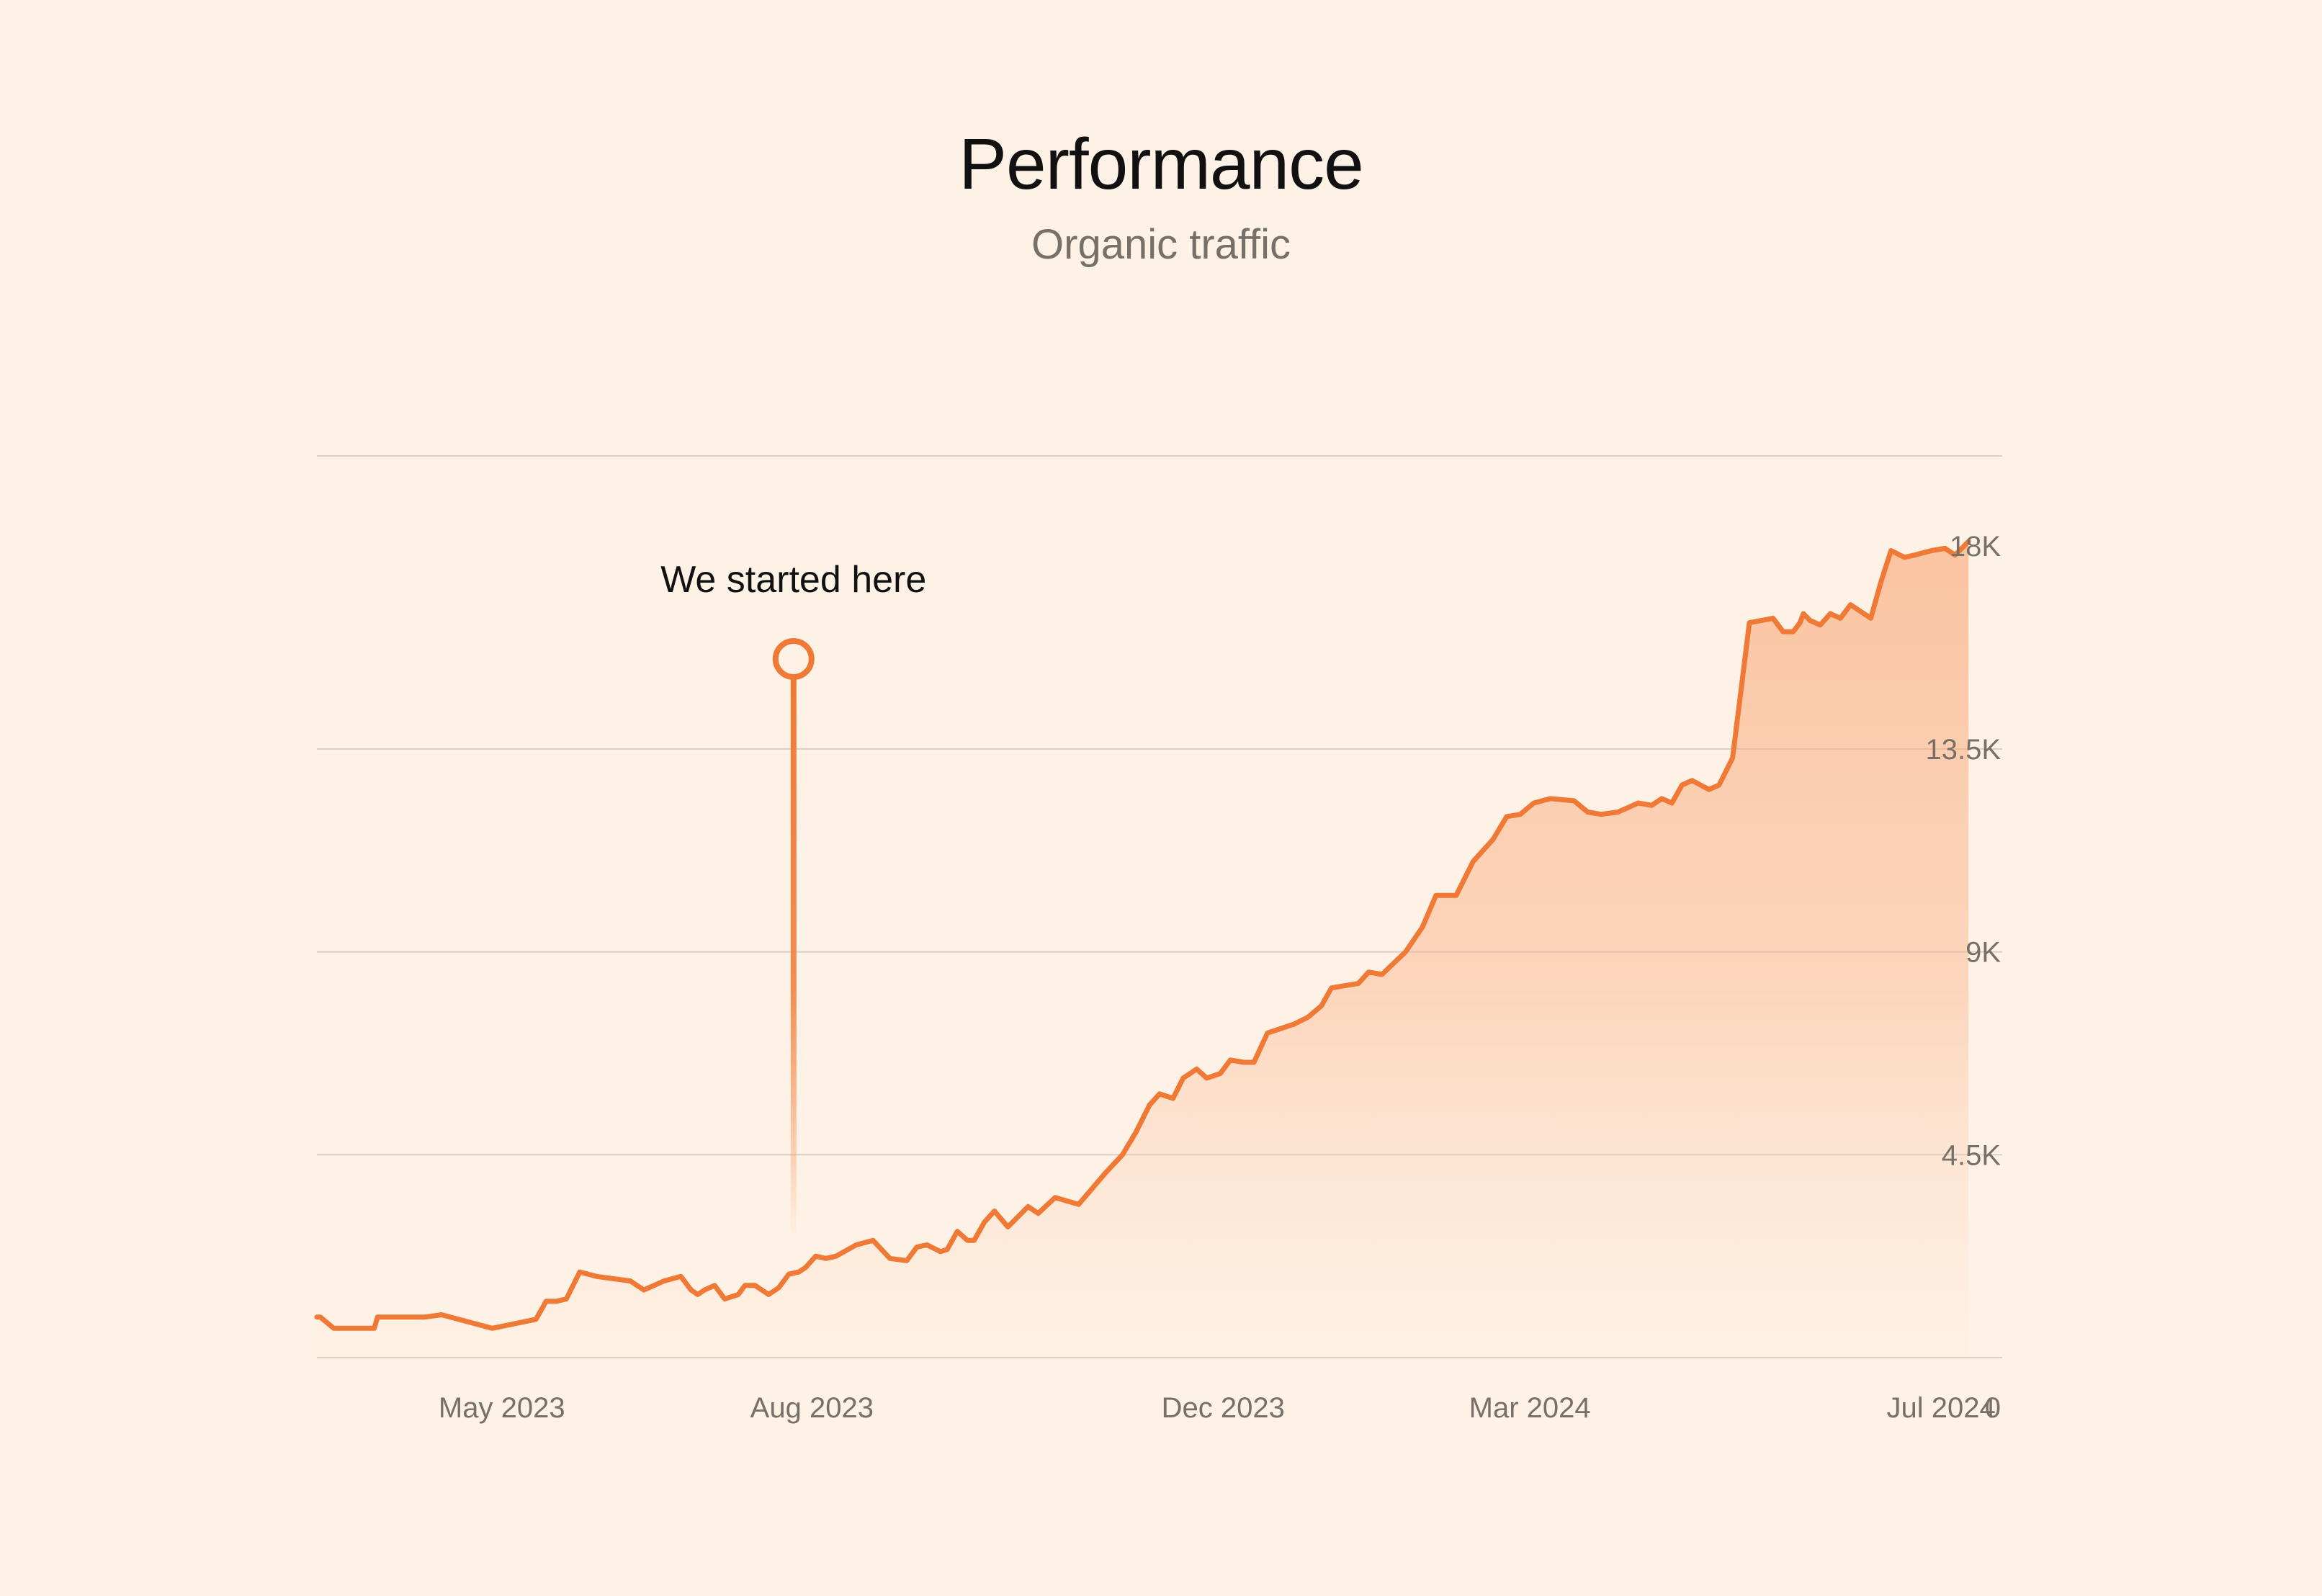  Describe the element at coordinates (1983, 953) in the screenshot. I see `y-tick-label: 9K` at that location.